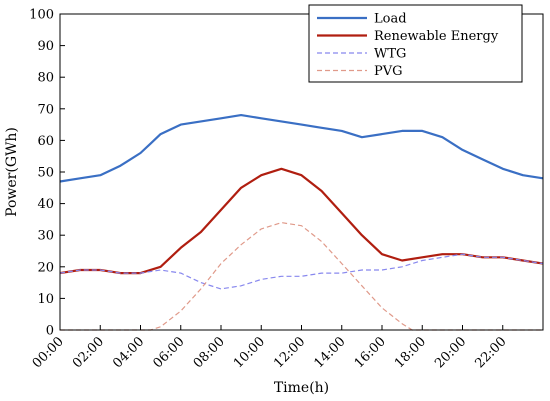 This screenshot has width=550, height=401. What do you see at coordinates (168, 352) in the screenshot?
I see `x-tick-label: 06:00` at bounding box center [168, 352].